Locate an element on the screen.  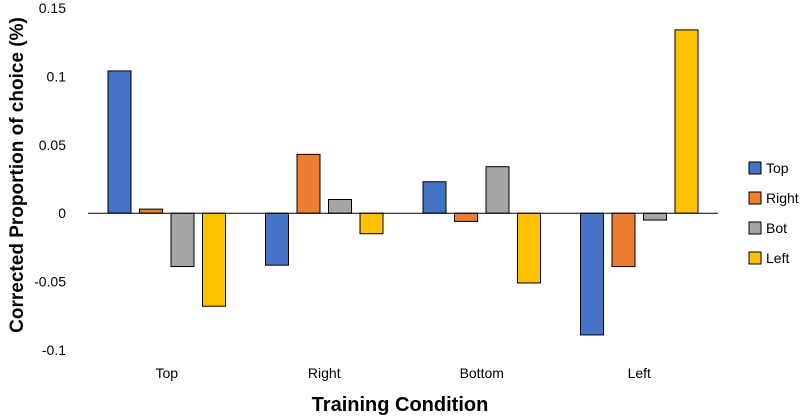
x-category-label: Left is located at coordinates (639, 373).